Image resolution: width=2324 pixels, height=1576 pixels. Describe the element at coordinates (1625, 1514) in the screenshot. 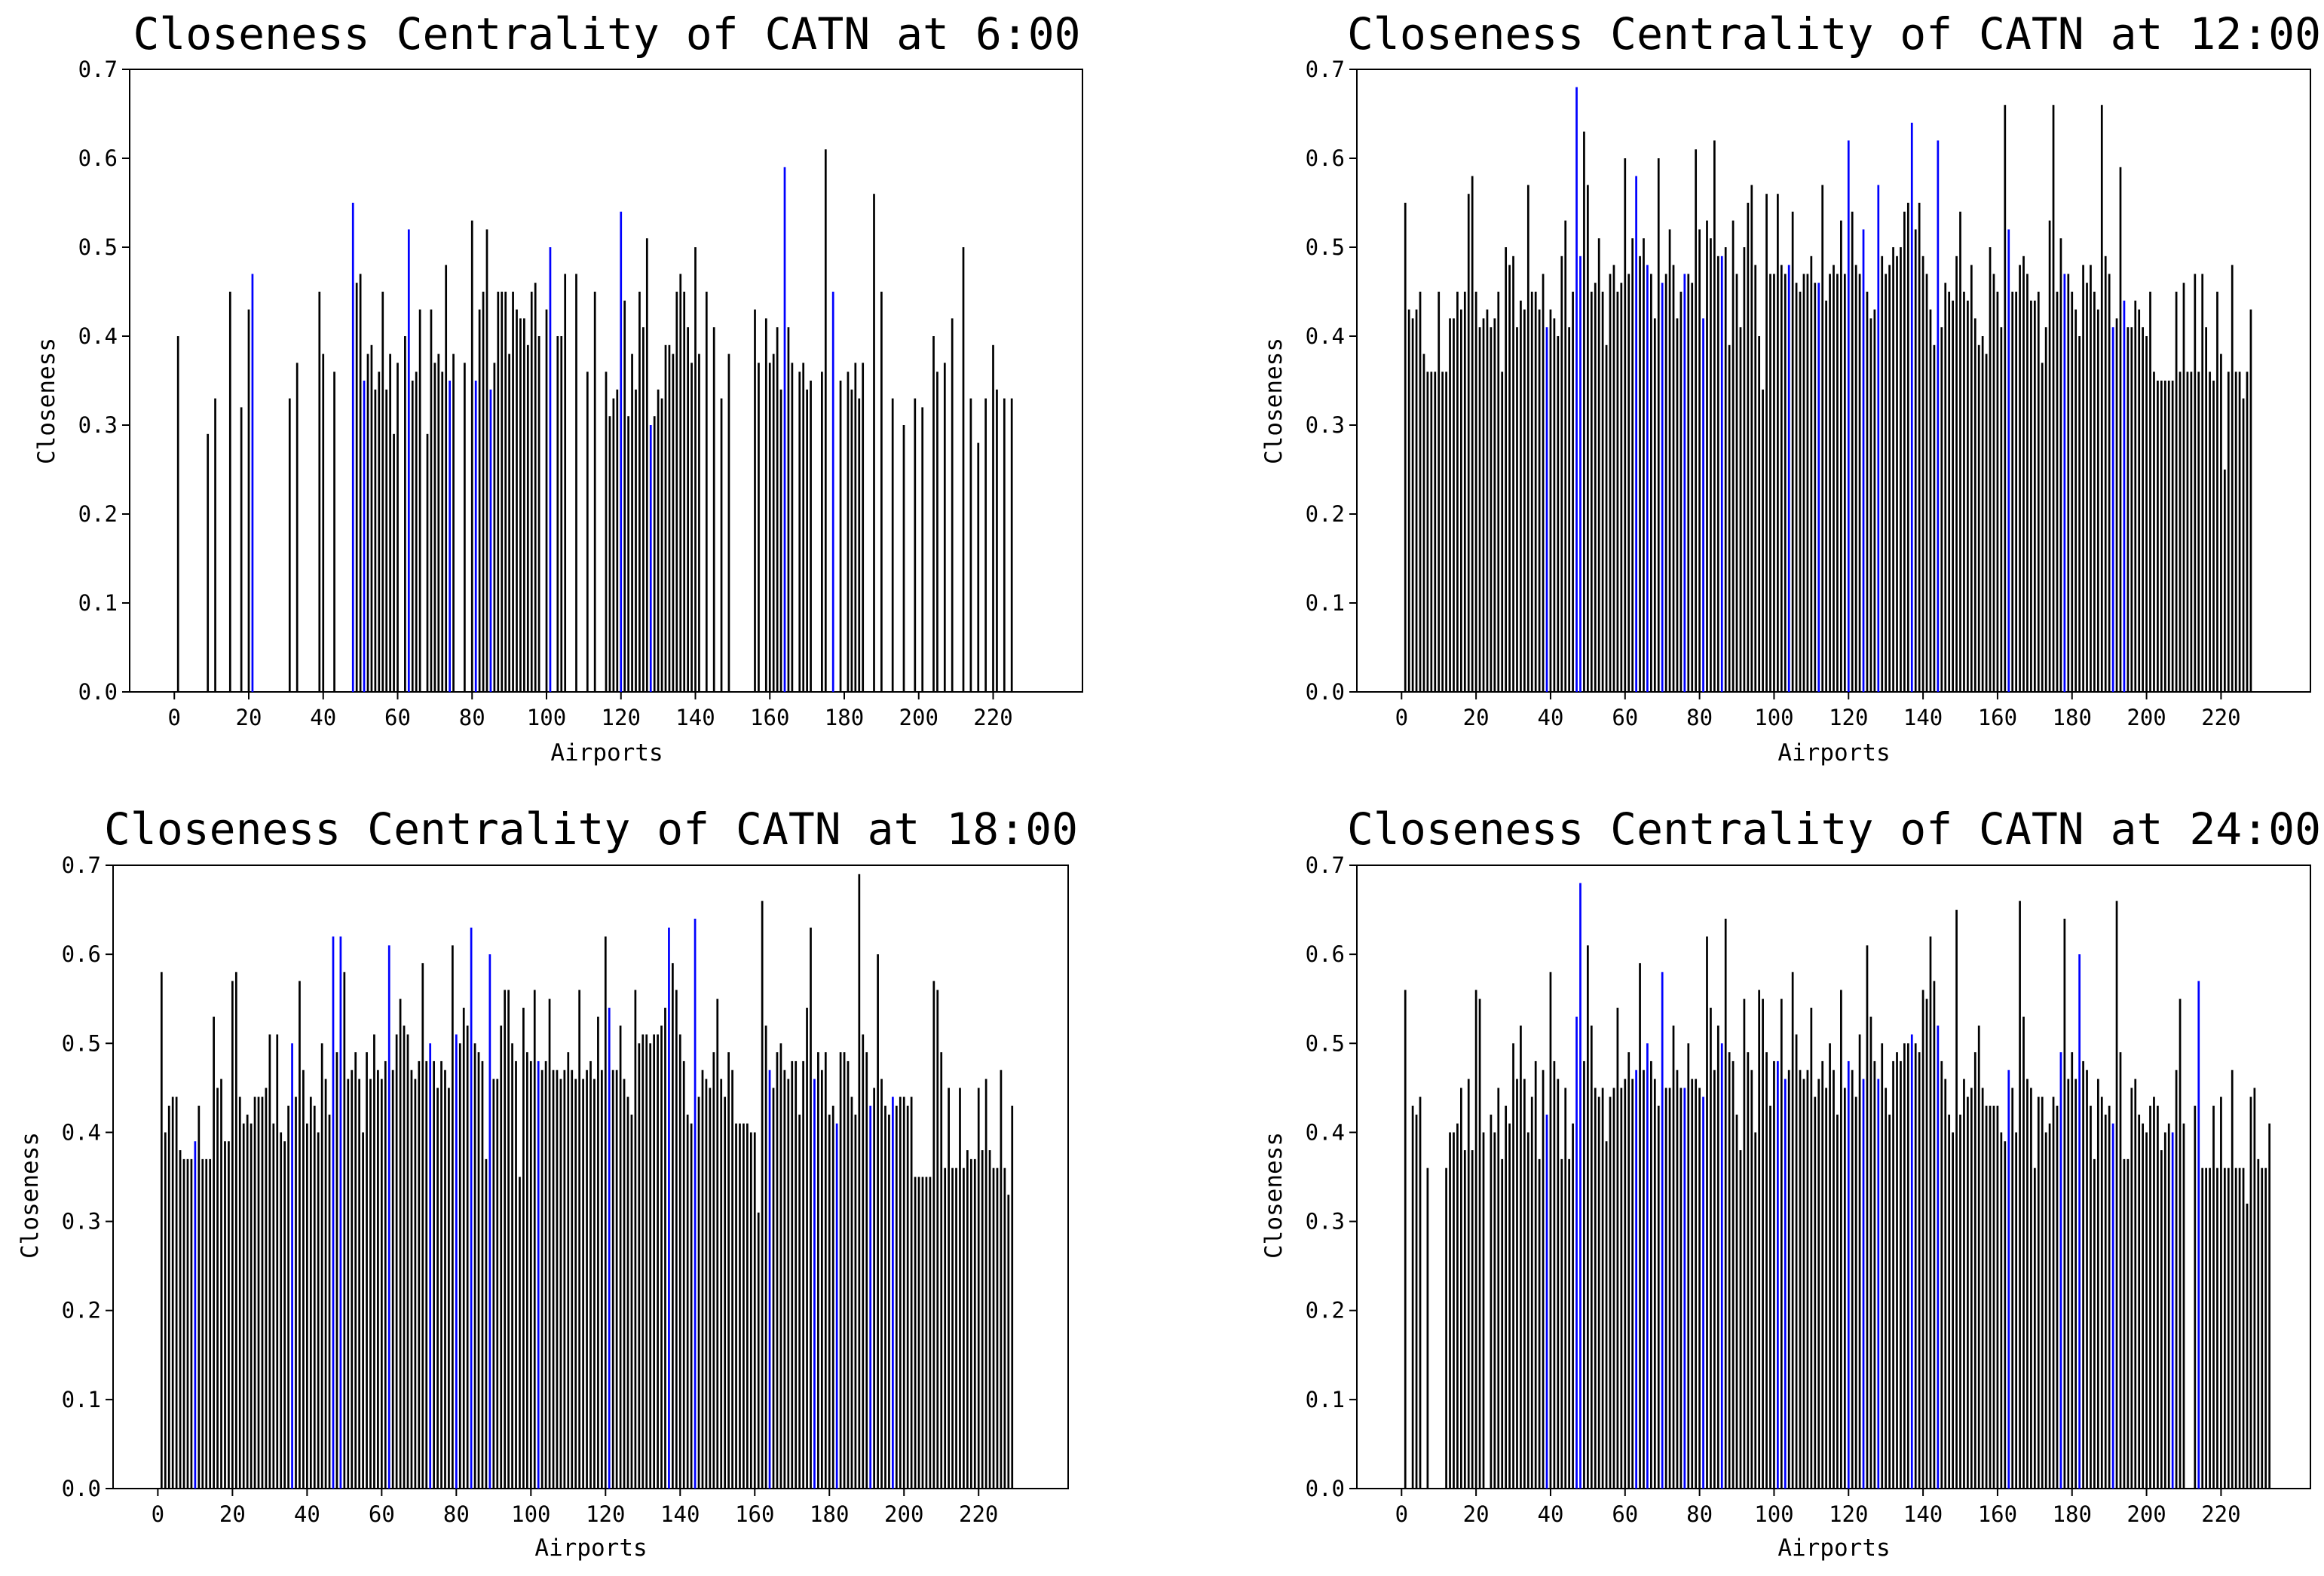

I see `x-tick-label: 60` at that location.